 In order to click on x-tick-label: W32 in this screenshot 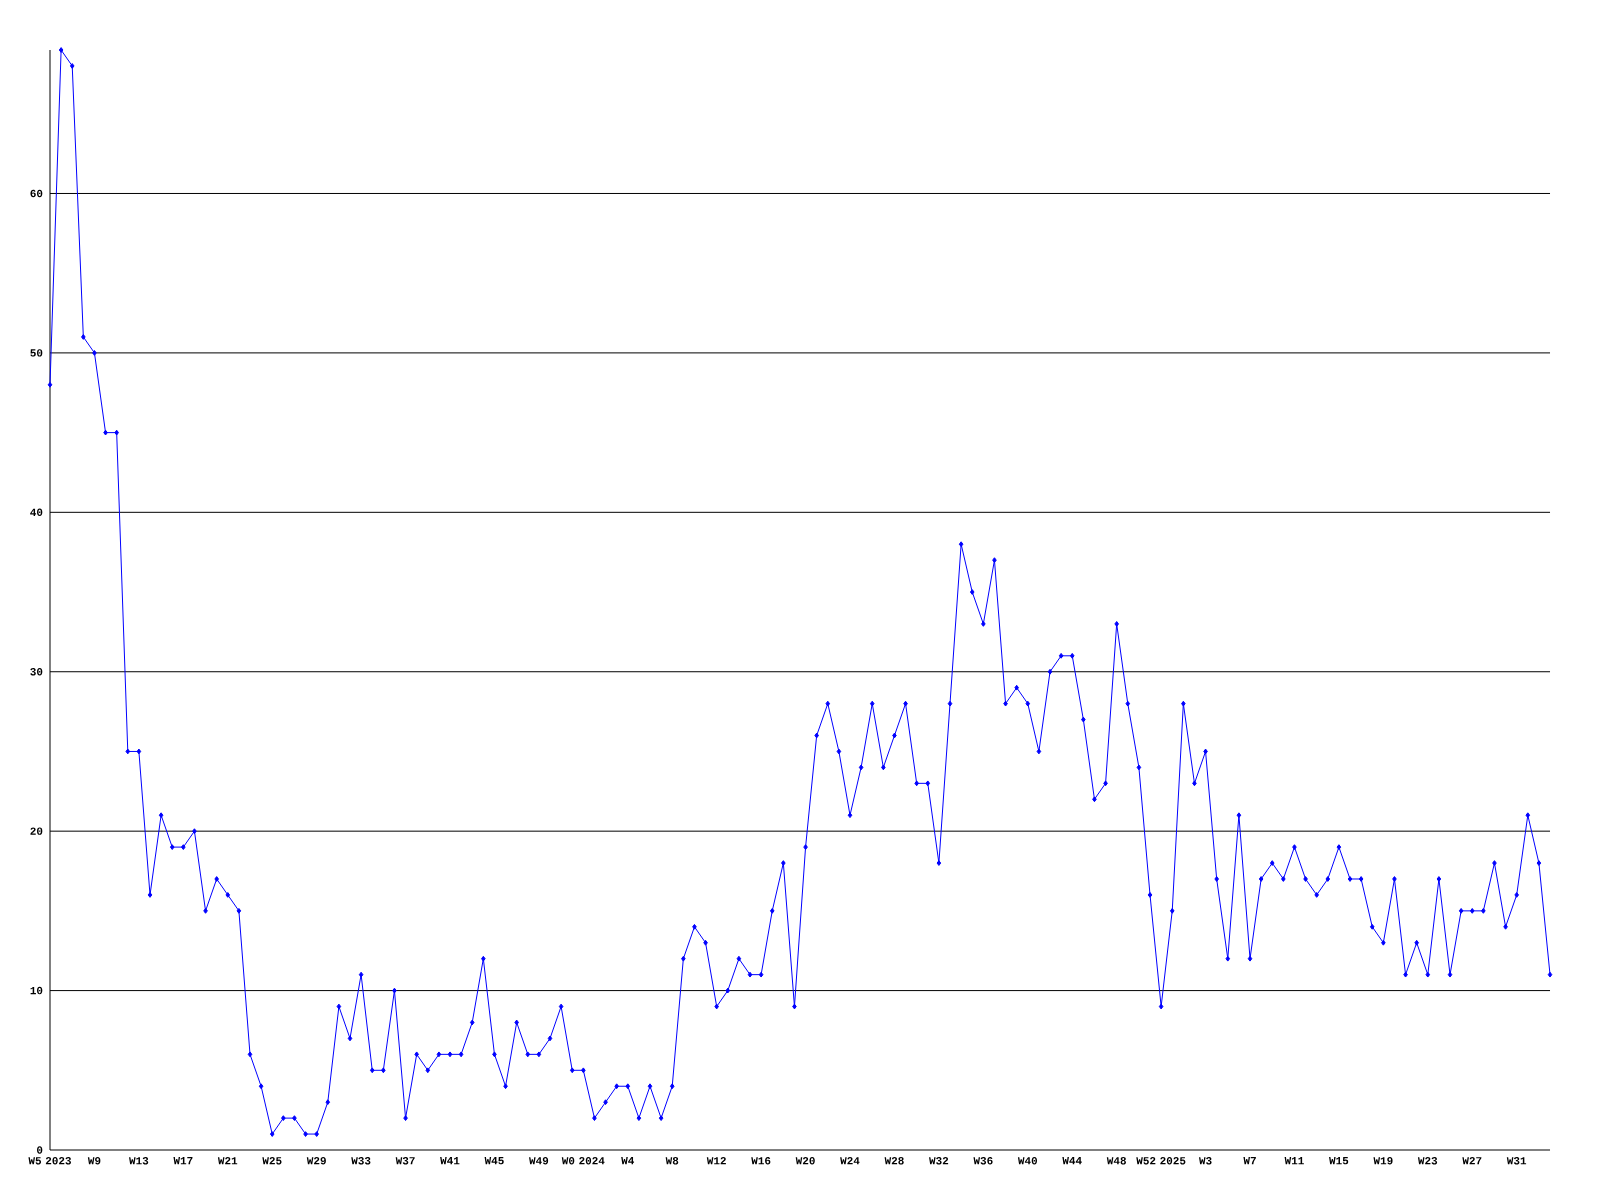, I will do `click(939, 1161)`.